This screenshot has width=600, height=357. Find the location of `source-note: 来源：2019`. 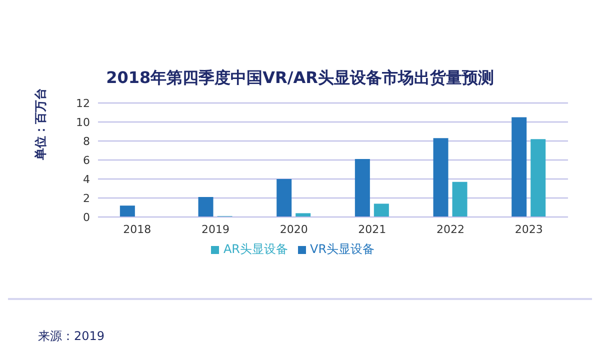

source-note: 来源：2019 is located at coordinates (71, 336).